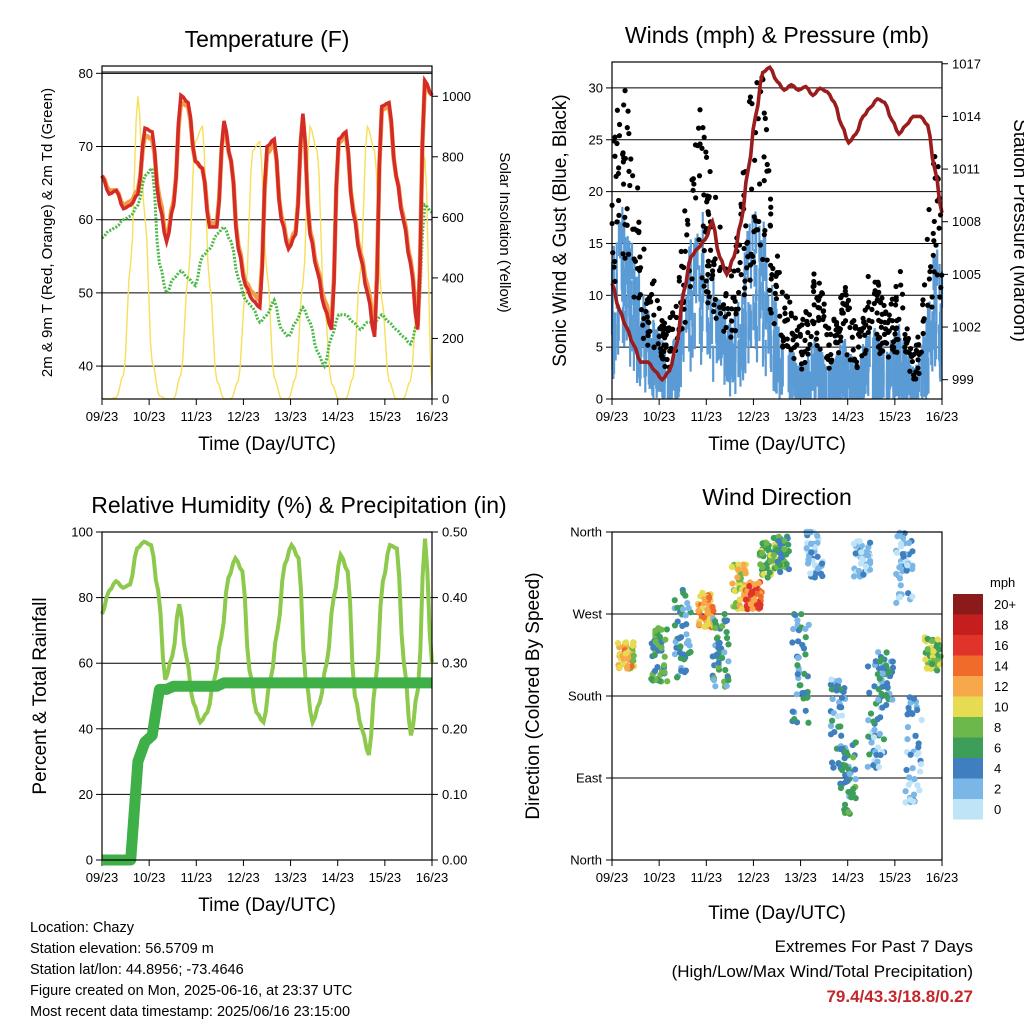 The height and width of the screenshot is (1024, 1024). What do you see at coordinates (504, 232) in the screenshot?
I see `y-right-axis-label: Solar Insolation (Yellow)` at bounding box center [504, 232].